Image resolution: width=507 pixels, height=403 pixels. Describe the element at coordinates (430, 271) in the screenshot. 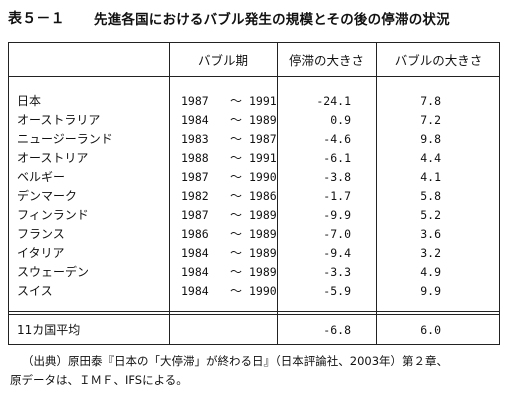

I see `bubble-size-cell: 4.9` at that location.